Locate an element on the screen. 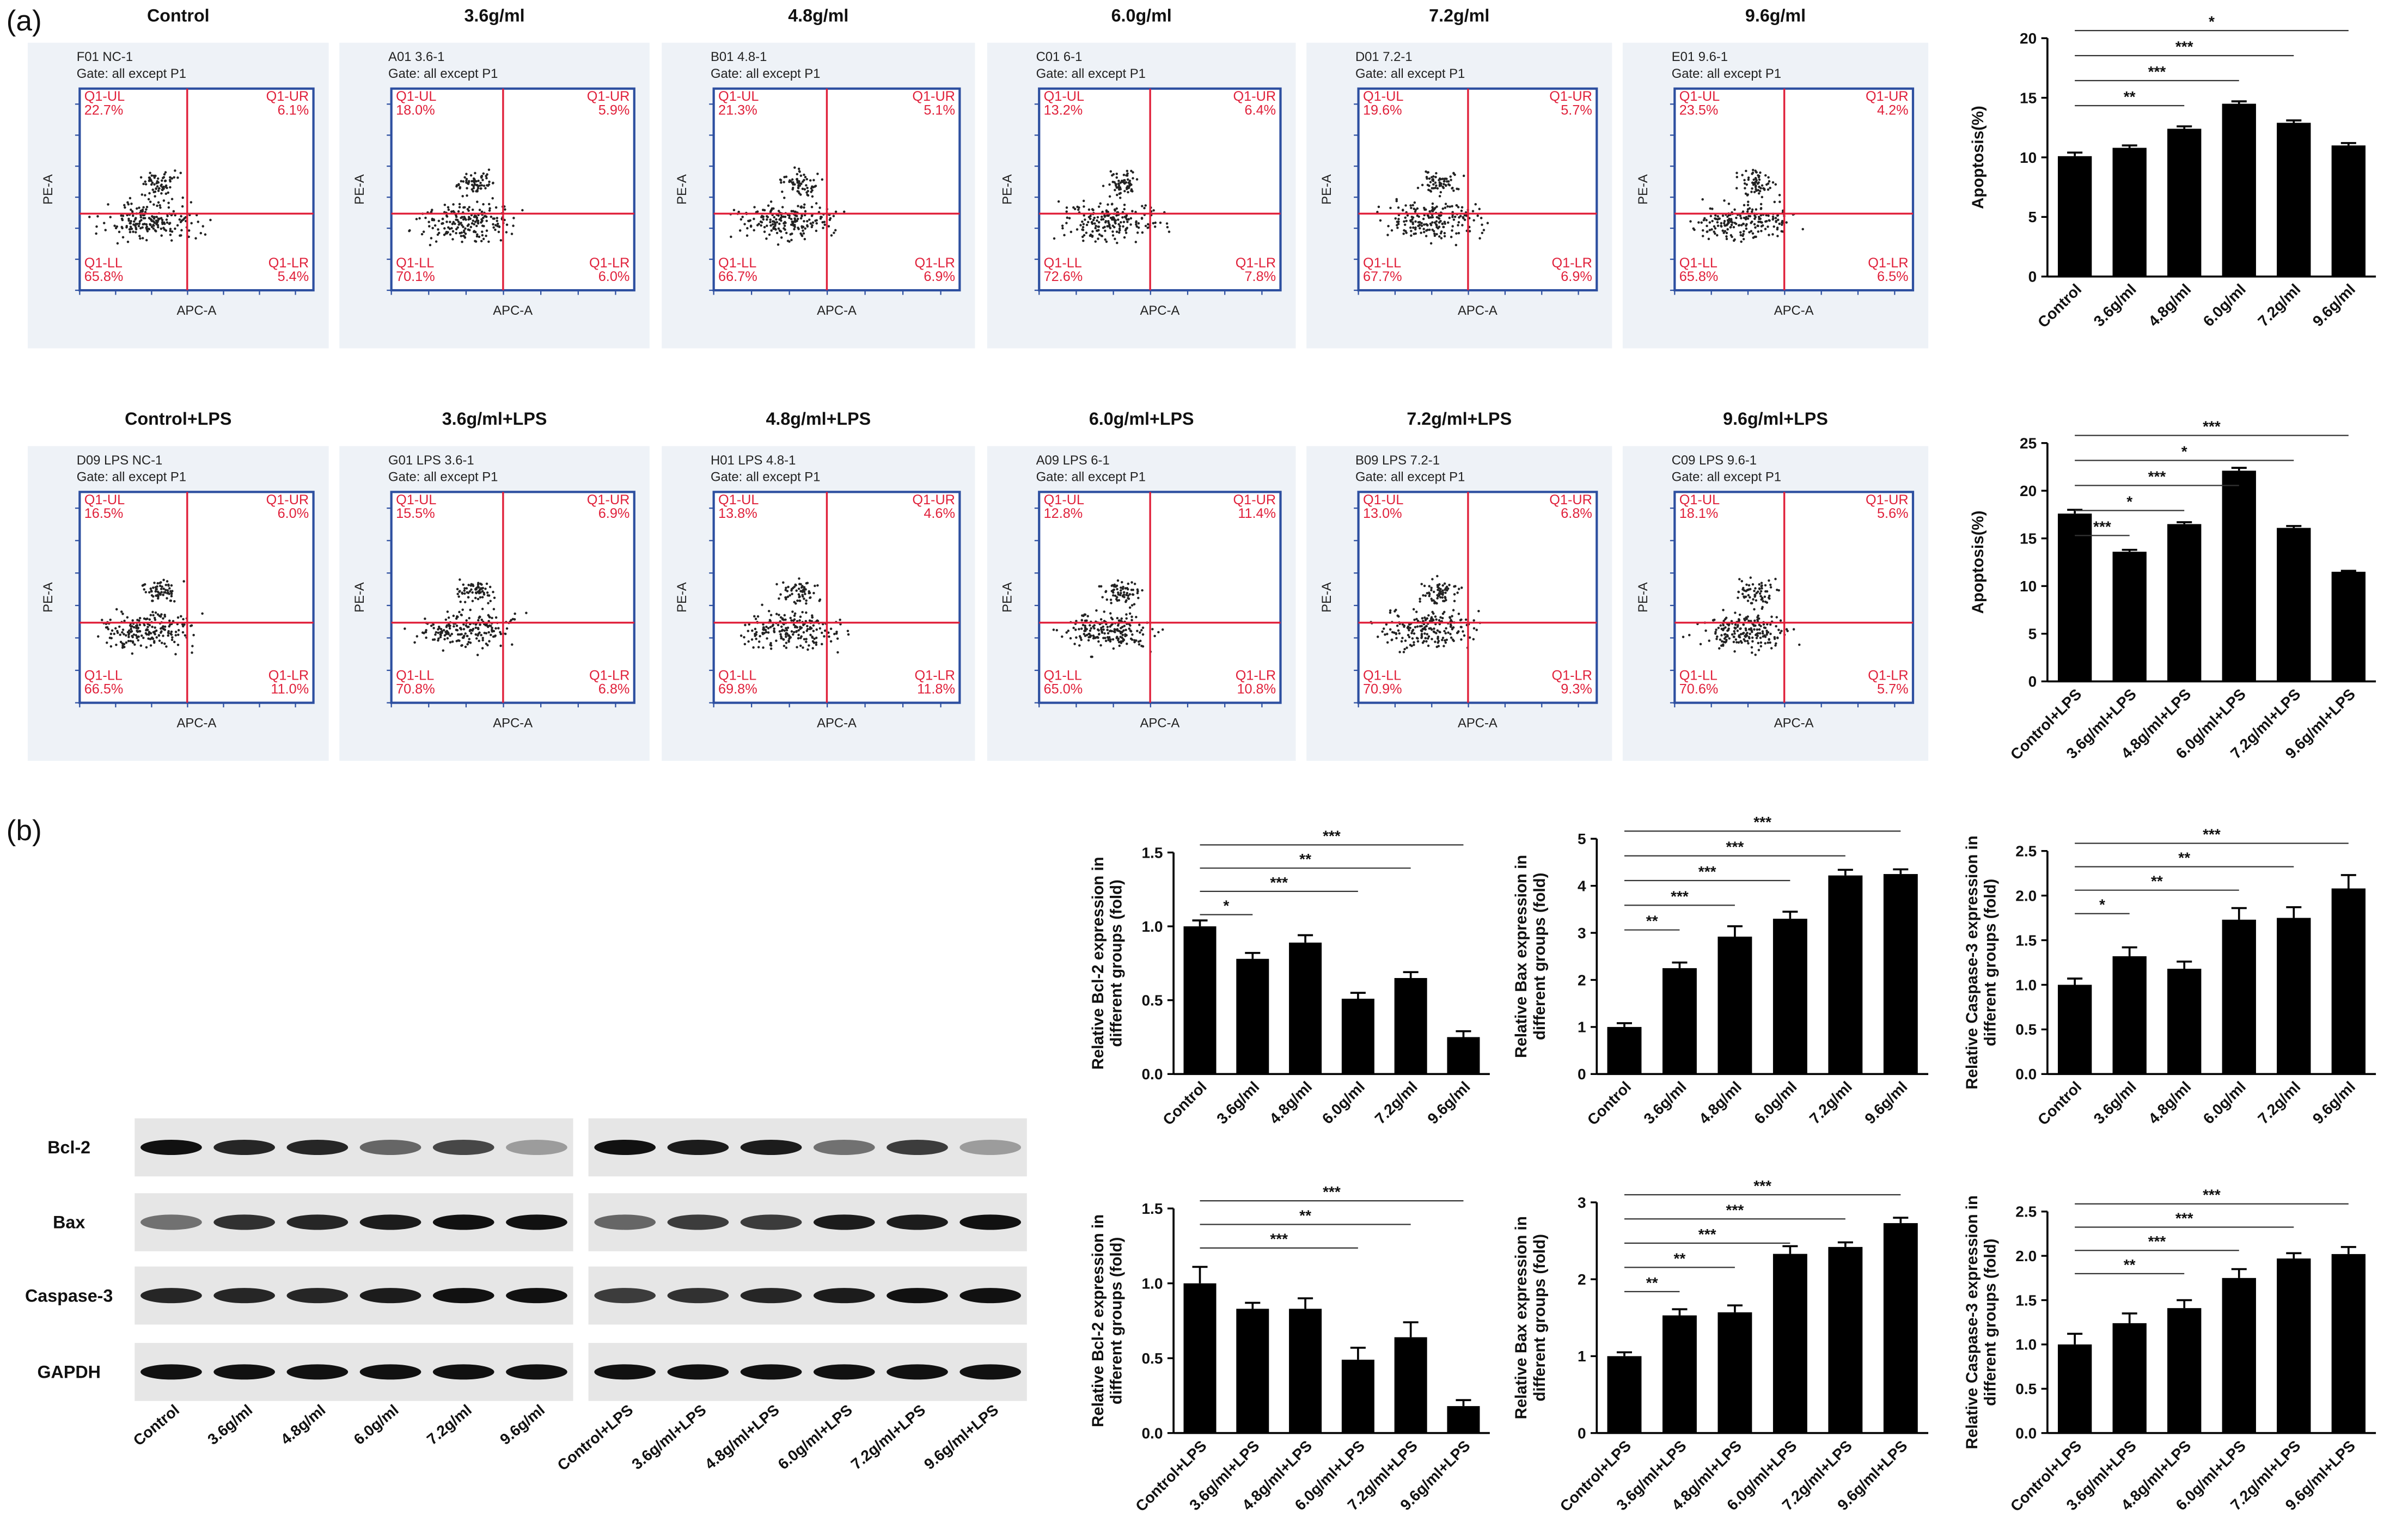 This screenshot has width=2396, height=1540. plot-area is located at coordinates (836, 597).